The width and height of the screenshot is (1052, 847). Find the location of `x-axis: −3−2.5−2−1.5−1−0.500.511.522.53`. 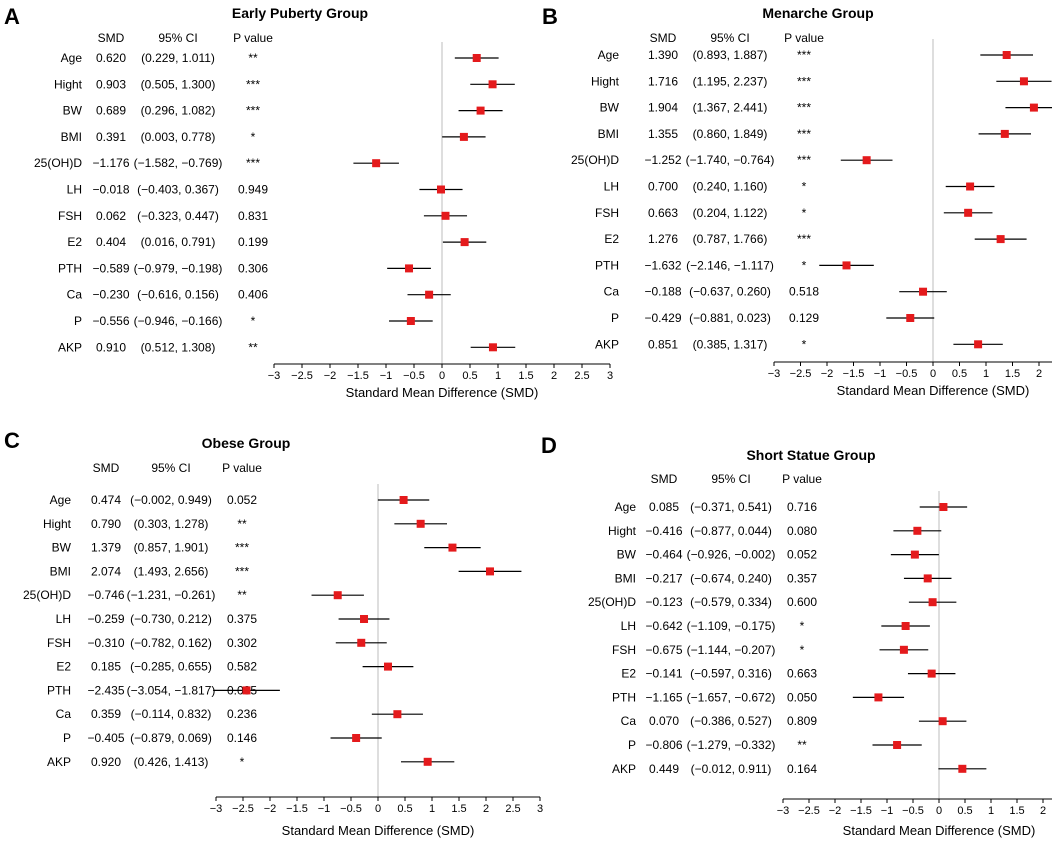

x-axis: −3−2.5−2−1.5−1−0.500.511.522.53 is located at coordinates (914, 807).